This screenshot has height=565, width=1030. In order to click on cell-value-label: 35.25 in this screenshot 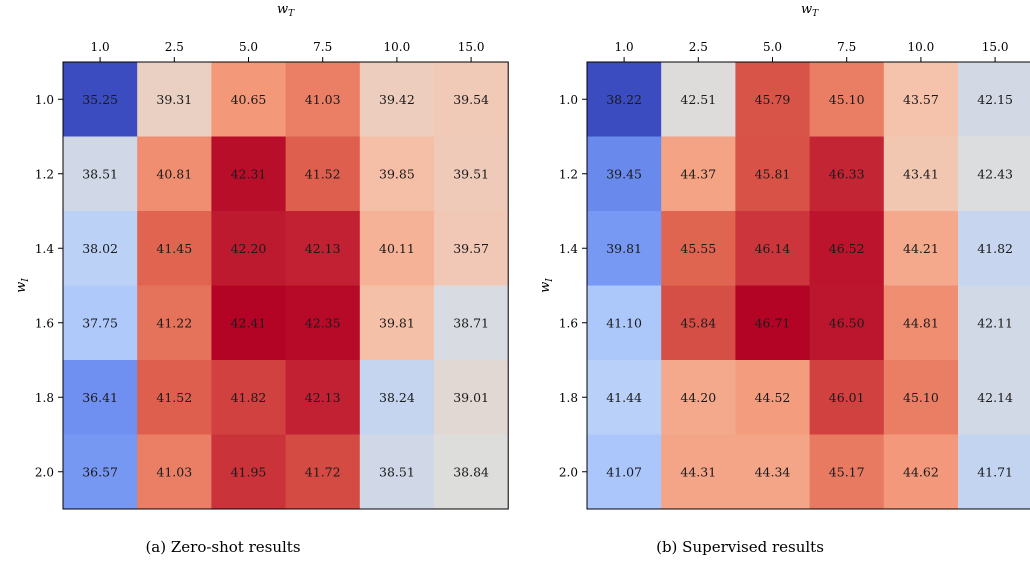, I will do `click(100, 99)`.